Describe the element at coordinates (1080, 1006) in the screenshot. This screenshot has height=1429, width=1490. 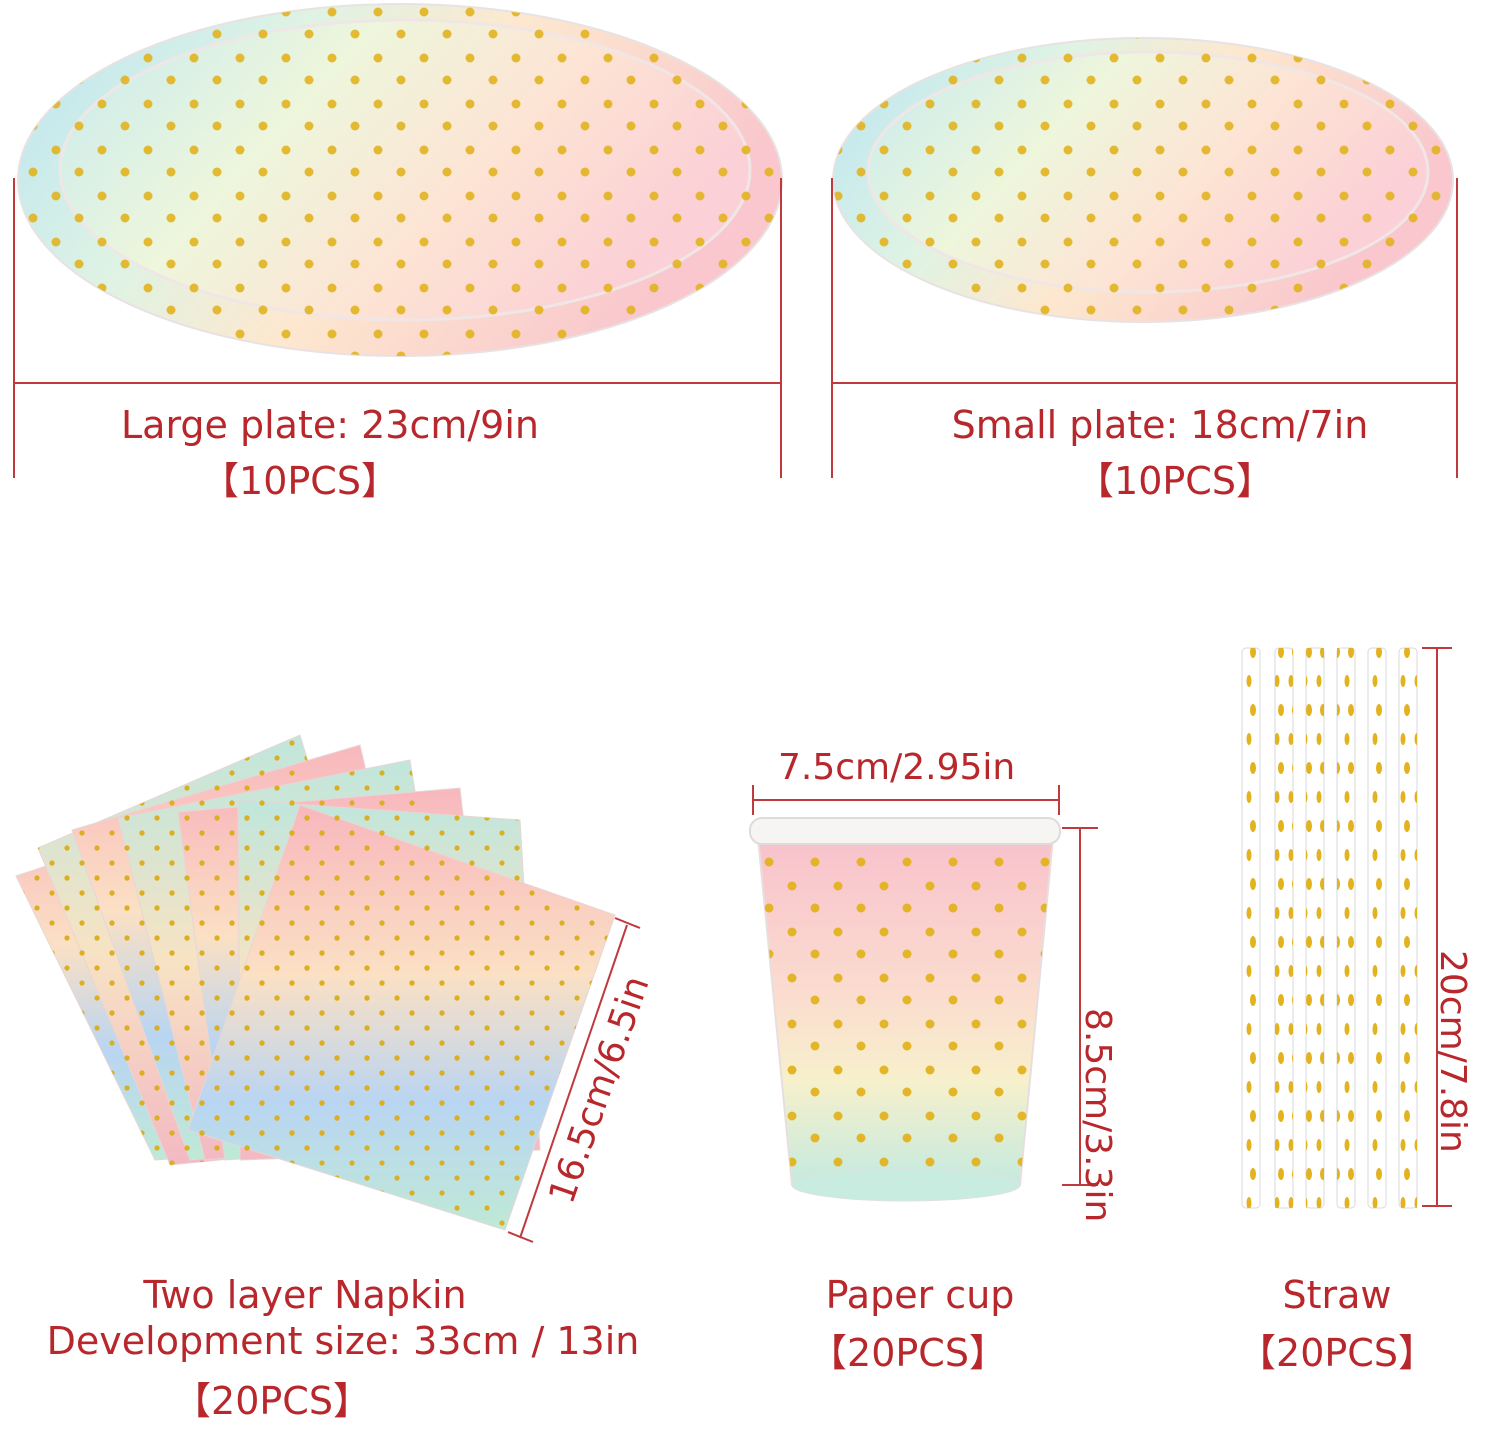
I see `cup-height-dimension-line` at that location.